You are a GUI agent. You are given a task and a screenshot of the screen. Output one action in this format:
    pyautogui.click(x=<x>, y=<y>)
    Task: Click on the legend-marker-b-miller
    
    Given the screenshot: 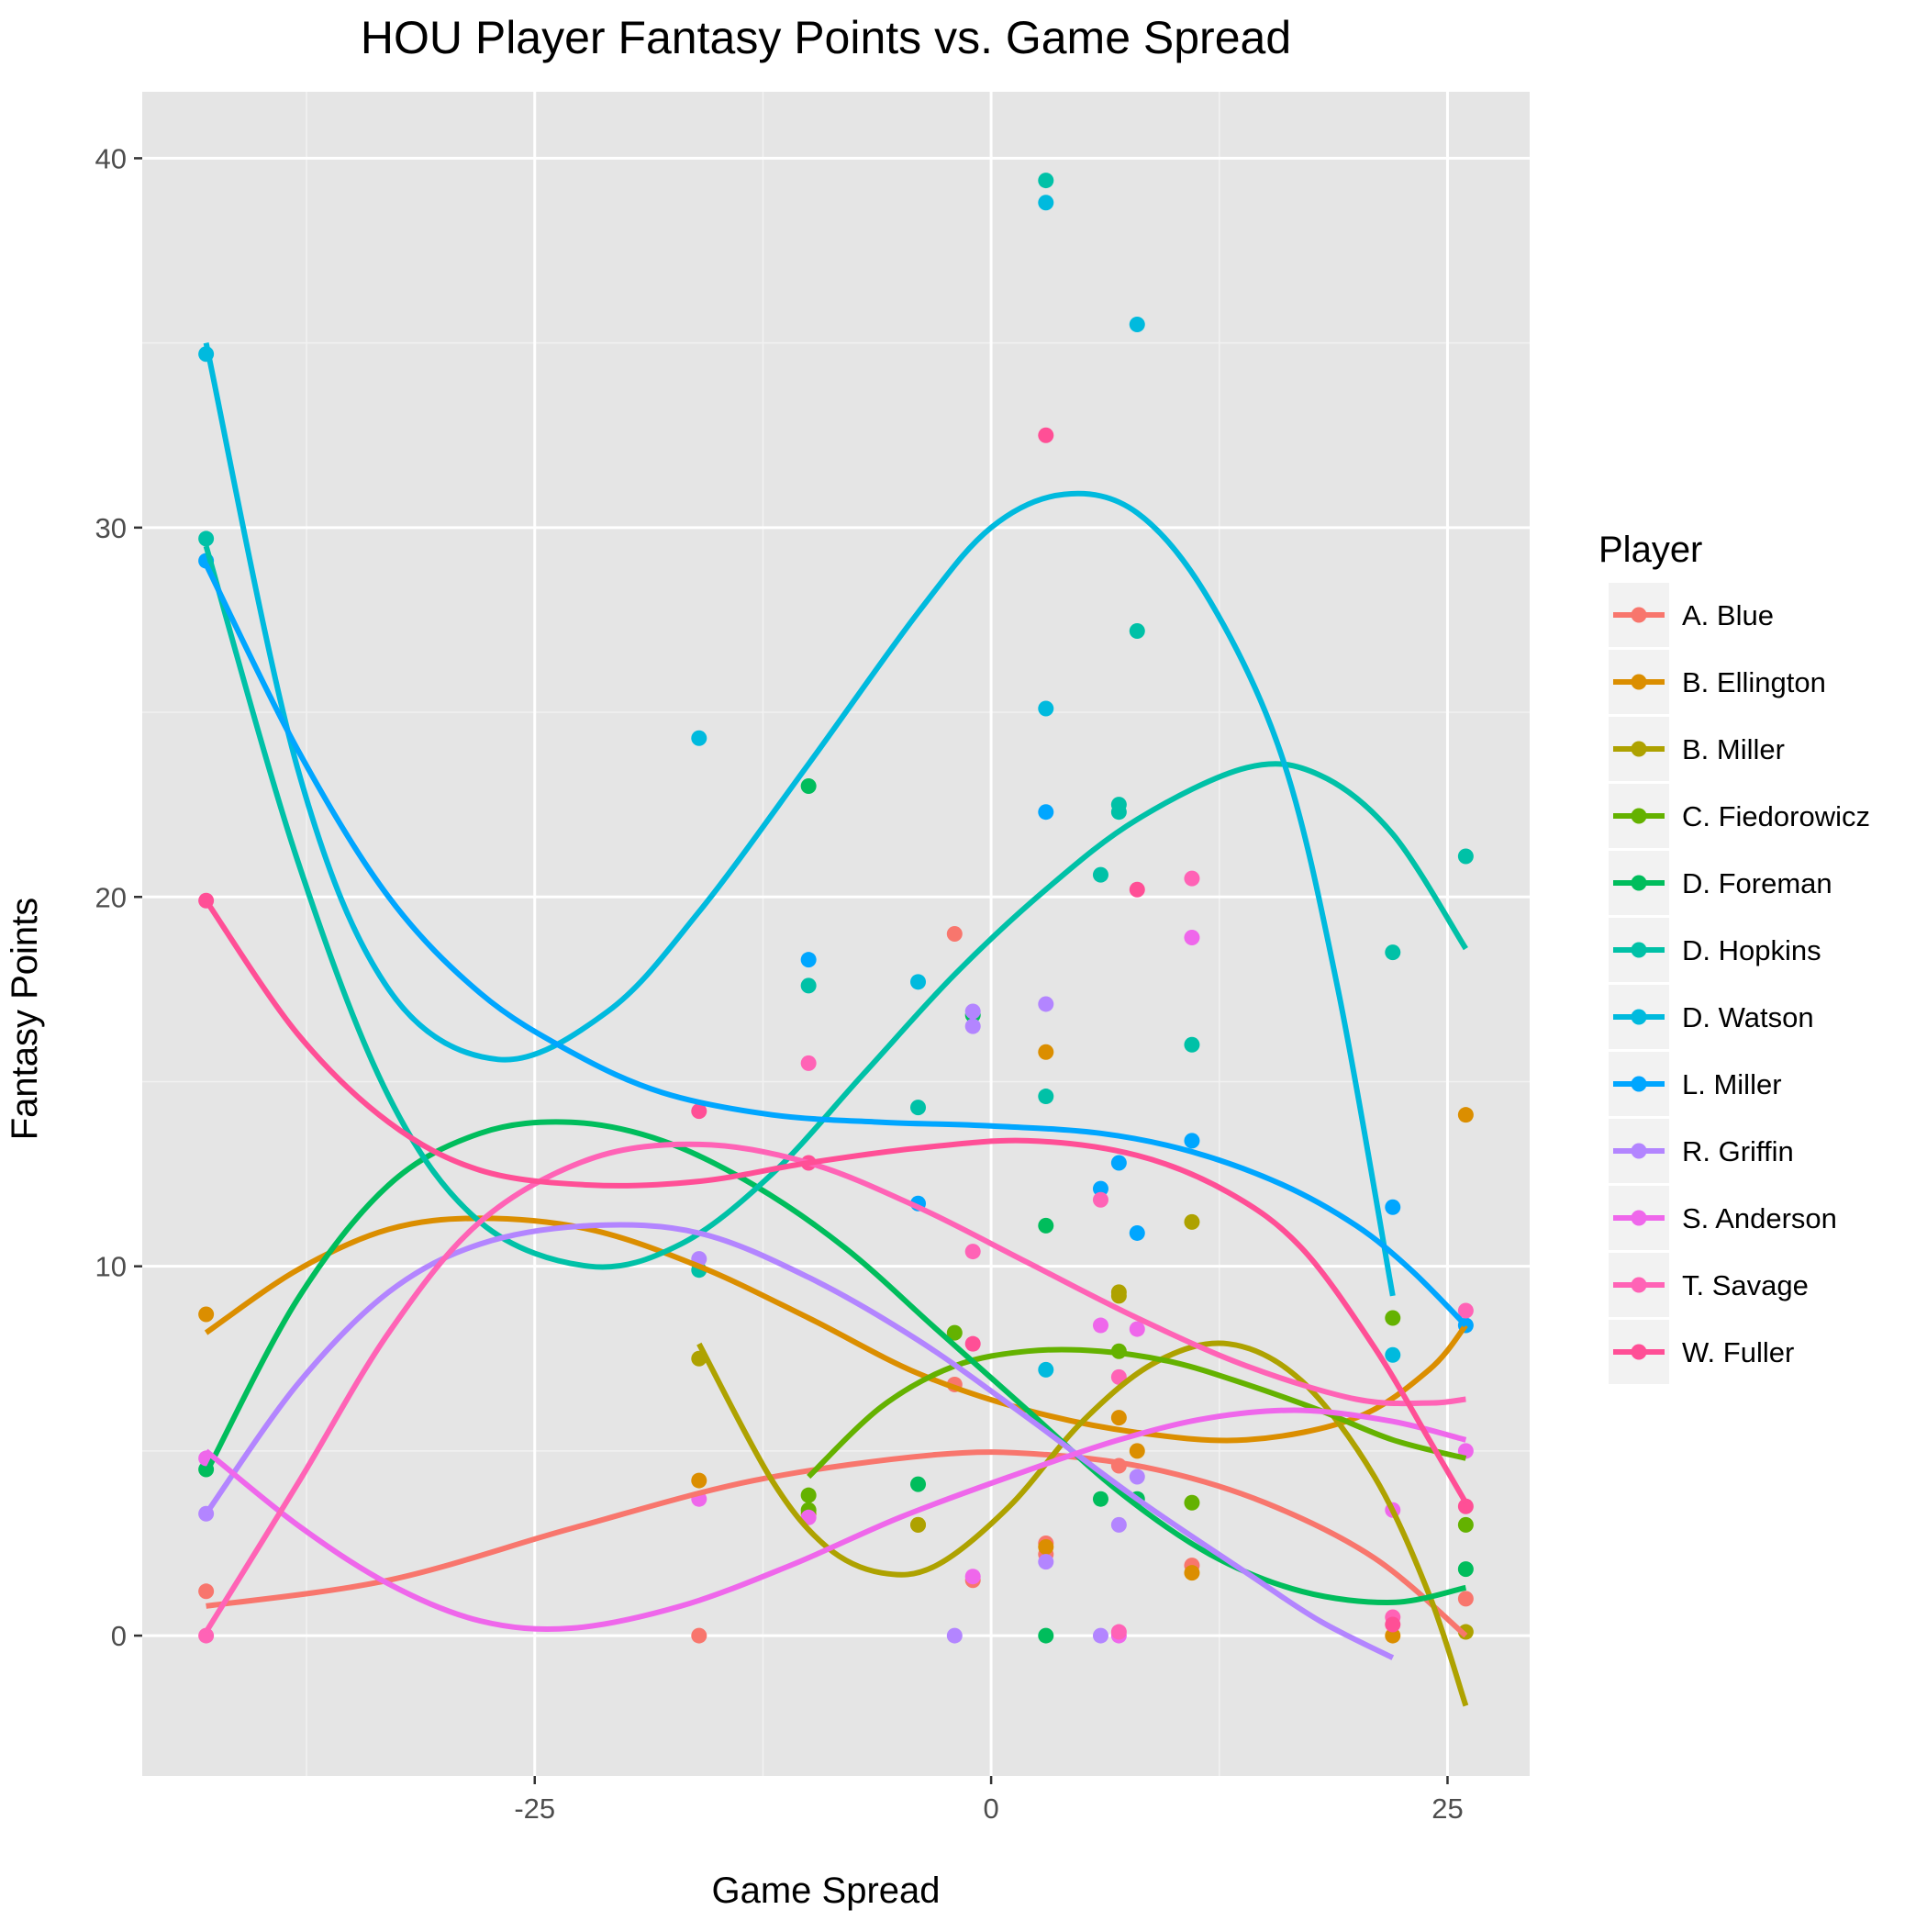 What is the action you would take?
    pyautogui.click(x=1639, y=749)
    